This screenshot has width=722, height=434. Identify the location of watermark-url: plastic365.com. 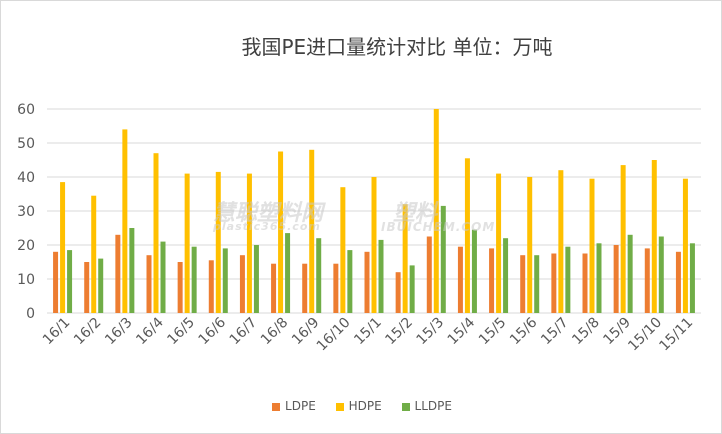
(267, 226).